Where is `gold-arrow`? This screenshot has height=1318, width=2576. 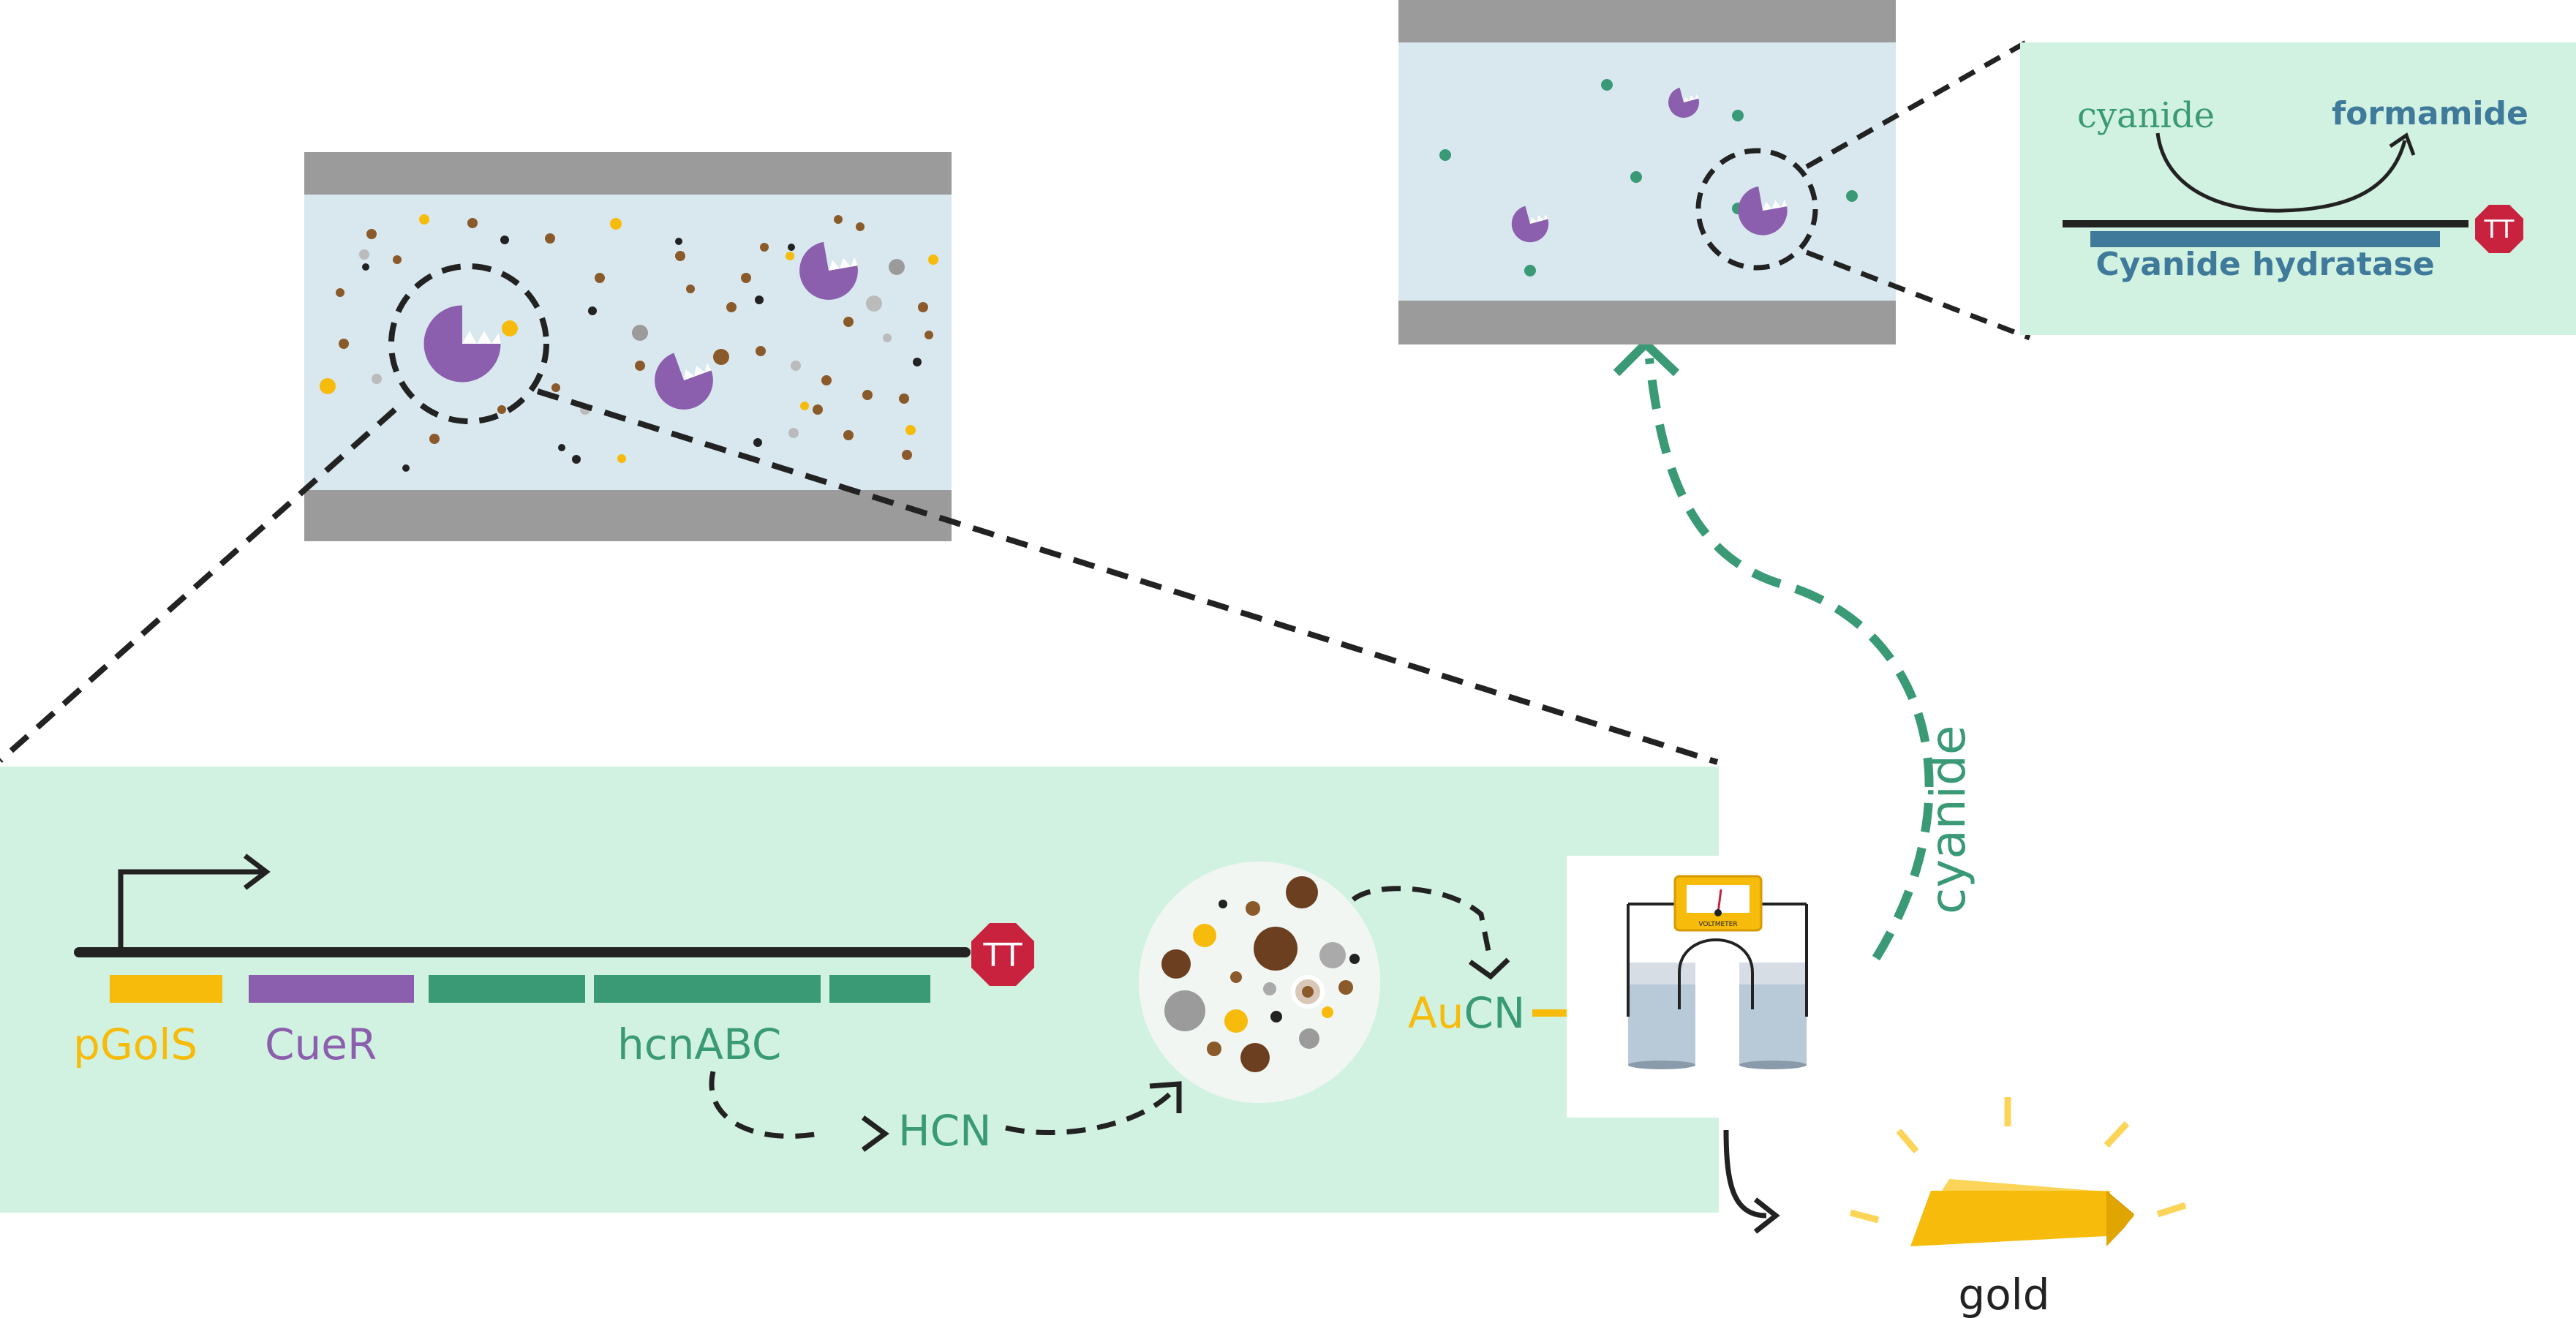
gold-arrow is located at coordinates (1745, 1174).